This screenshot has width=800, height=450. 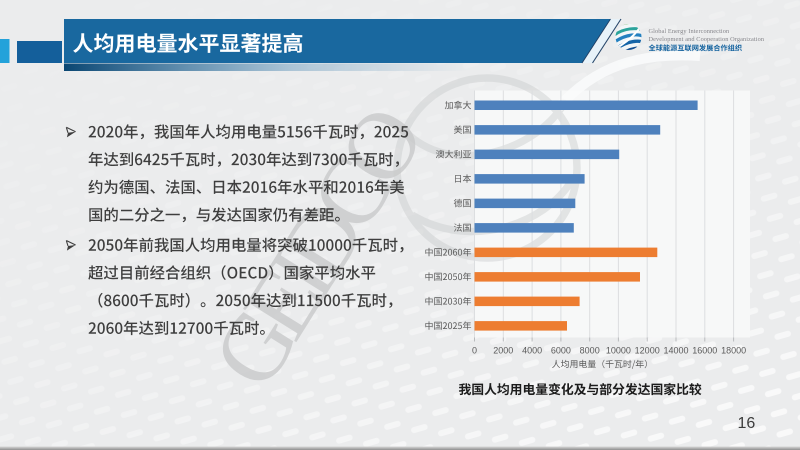 I want to click on svg-text: 6000, so click(x=561, y=351).